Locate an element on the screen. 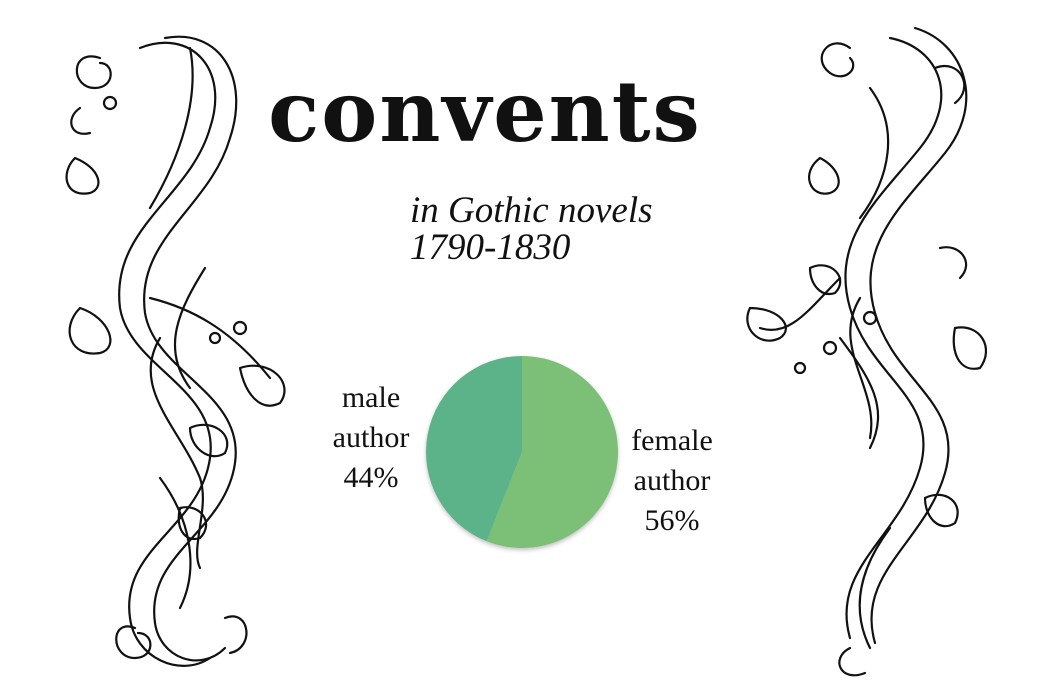 The width and height of the screenshot is (1039, 697). male-author-label: male author 44% is located at coordinates (371, 438).